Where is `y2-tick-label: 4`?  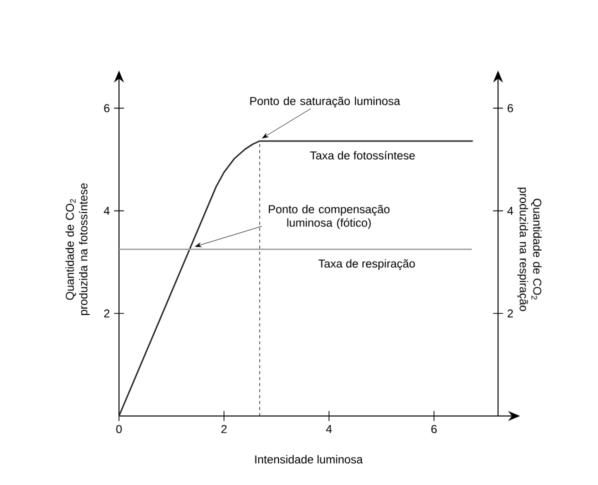
y2-tick-label: 4 is located at coordinates (510, 210).